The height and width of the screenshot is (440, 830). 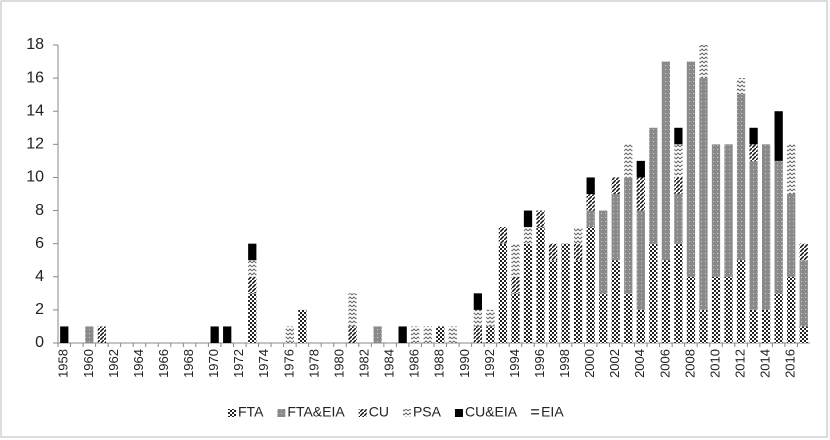 What do you see at coordinates (238, 363) in the screenshot?
I see `x-tick-label: 1972` at bounding box center [238, 363].